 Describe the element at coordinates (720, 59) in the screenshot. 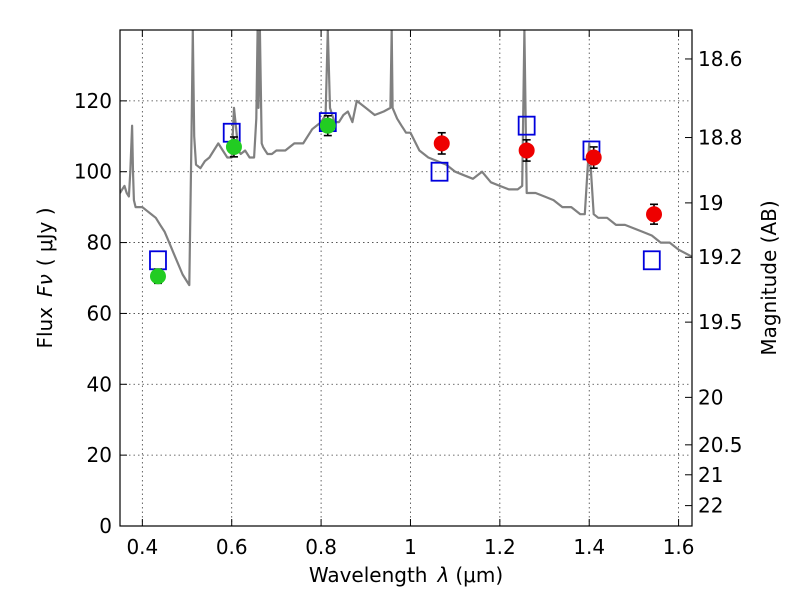

I see `magnitude-tick-label: 18.6` at that location.